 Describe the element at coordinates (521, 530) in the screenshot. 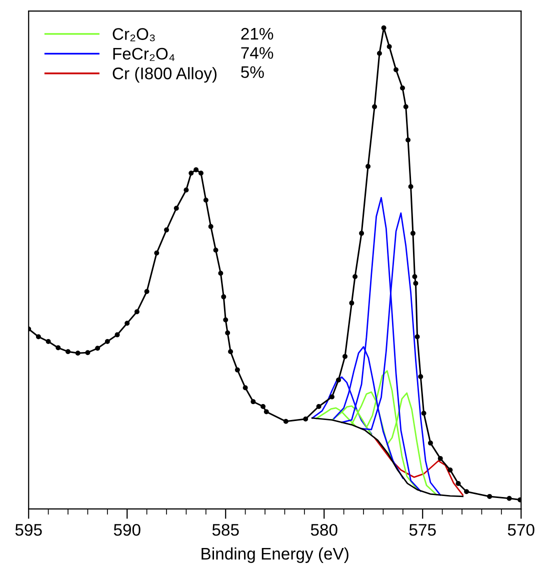

I see `x-tick-label: 570` at that location.